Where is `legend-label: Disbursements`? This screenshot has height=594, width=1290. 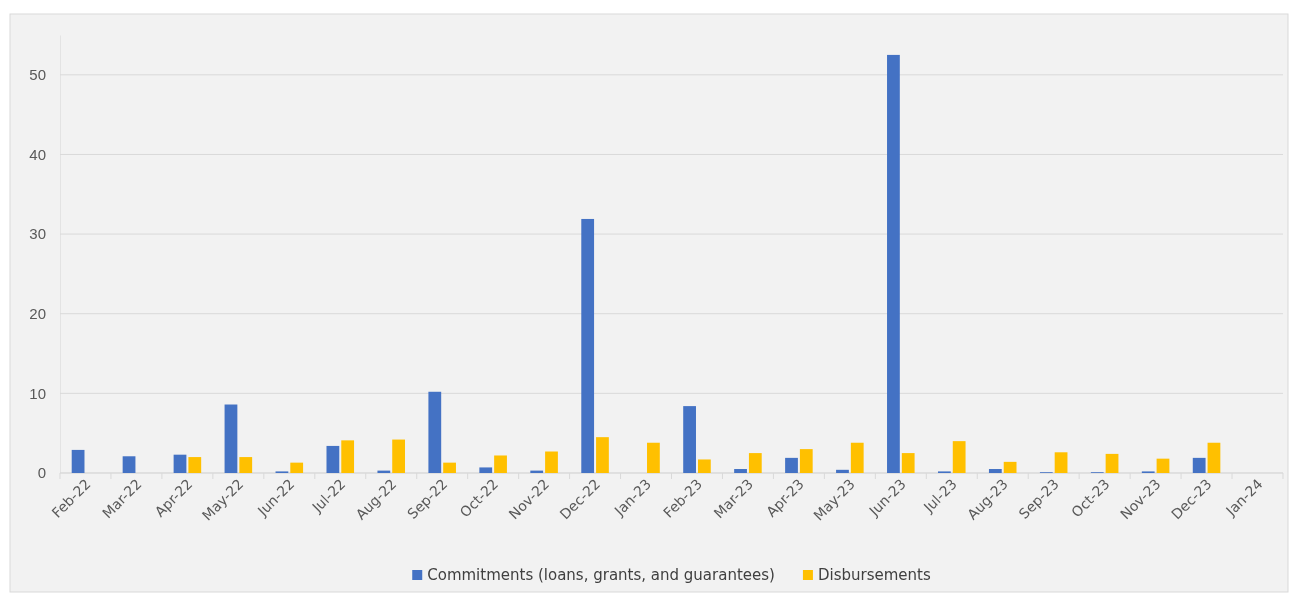 legend-label: Disbursements is located at coordinates (874, 575).